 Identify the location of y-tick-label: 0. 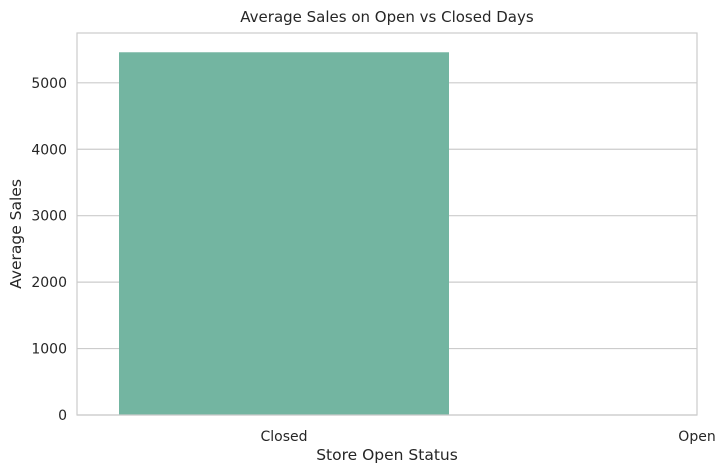
(62, 416).